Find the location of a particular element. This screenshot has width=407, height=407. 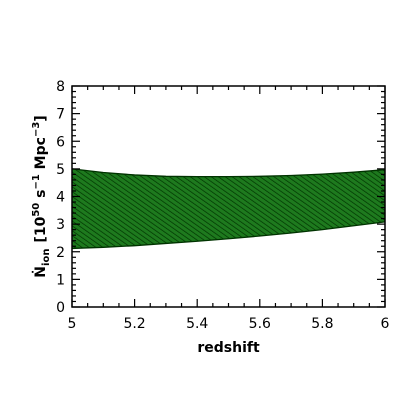

x-tick-label: 5.4 is located at coordinates (197, 324).